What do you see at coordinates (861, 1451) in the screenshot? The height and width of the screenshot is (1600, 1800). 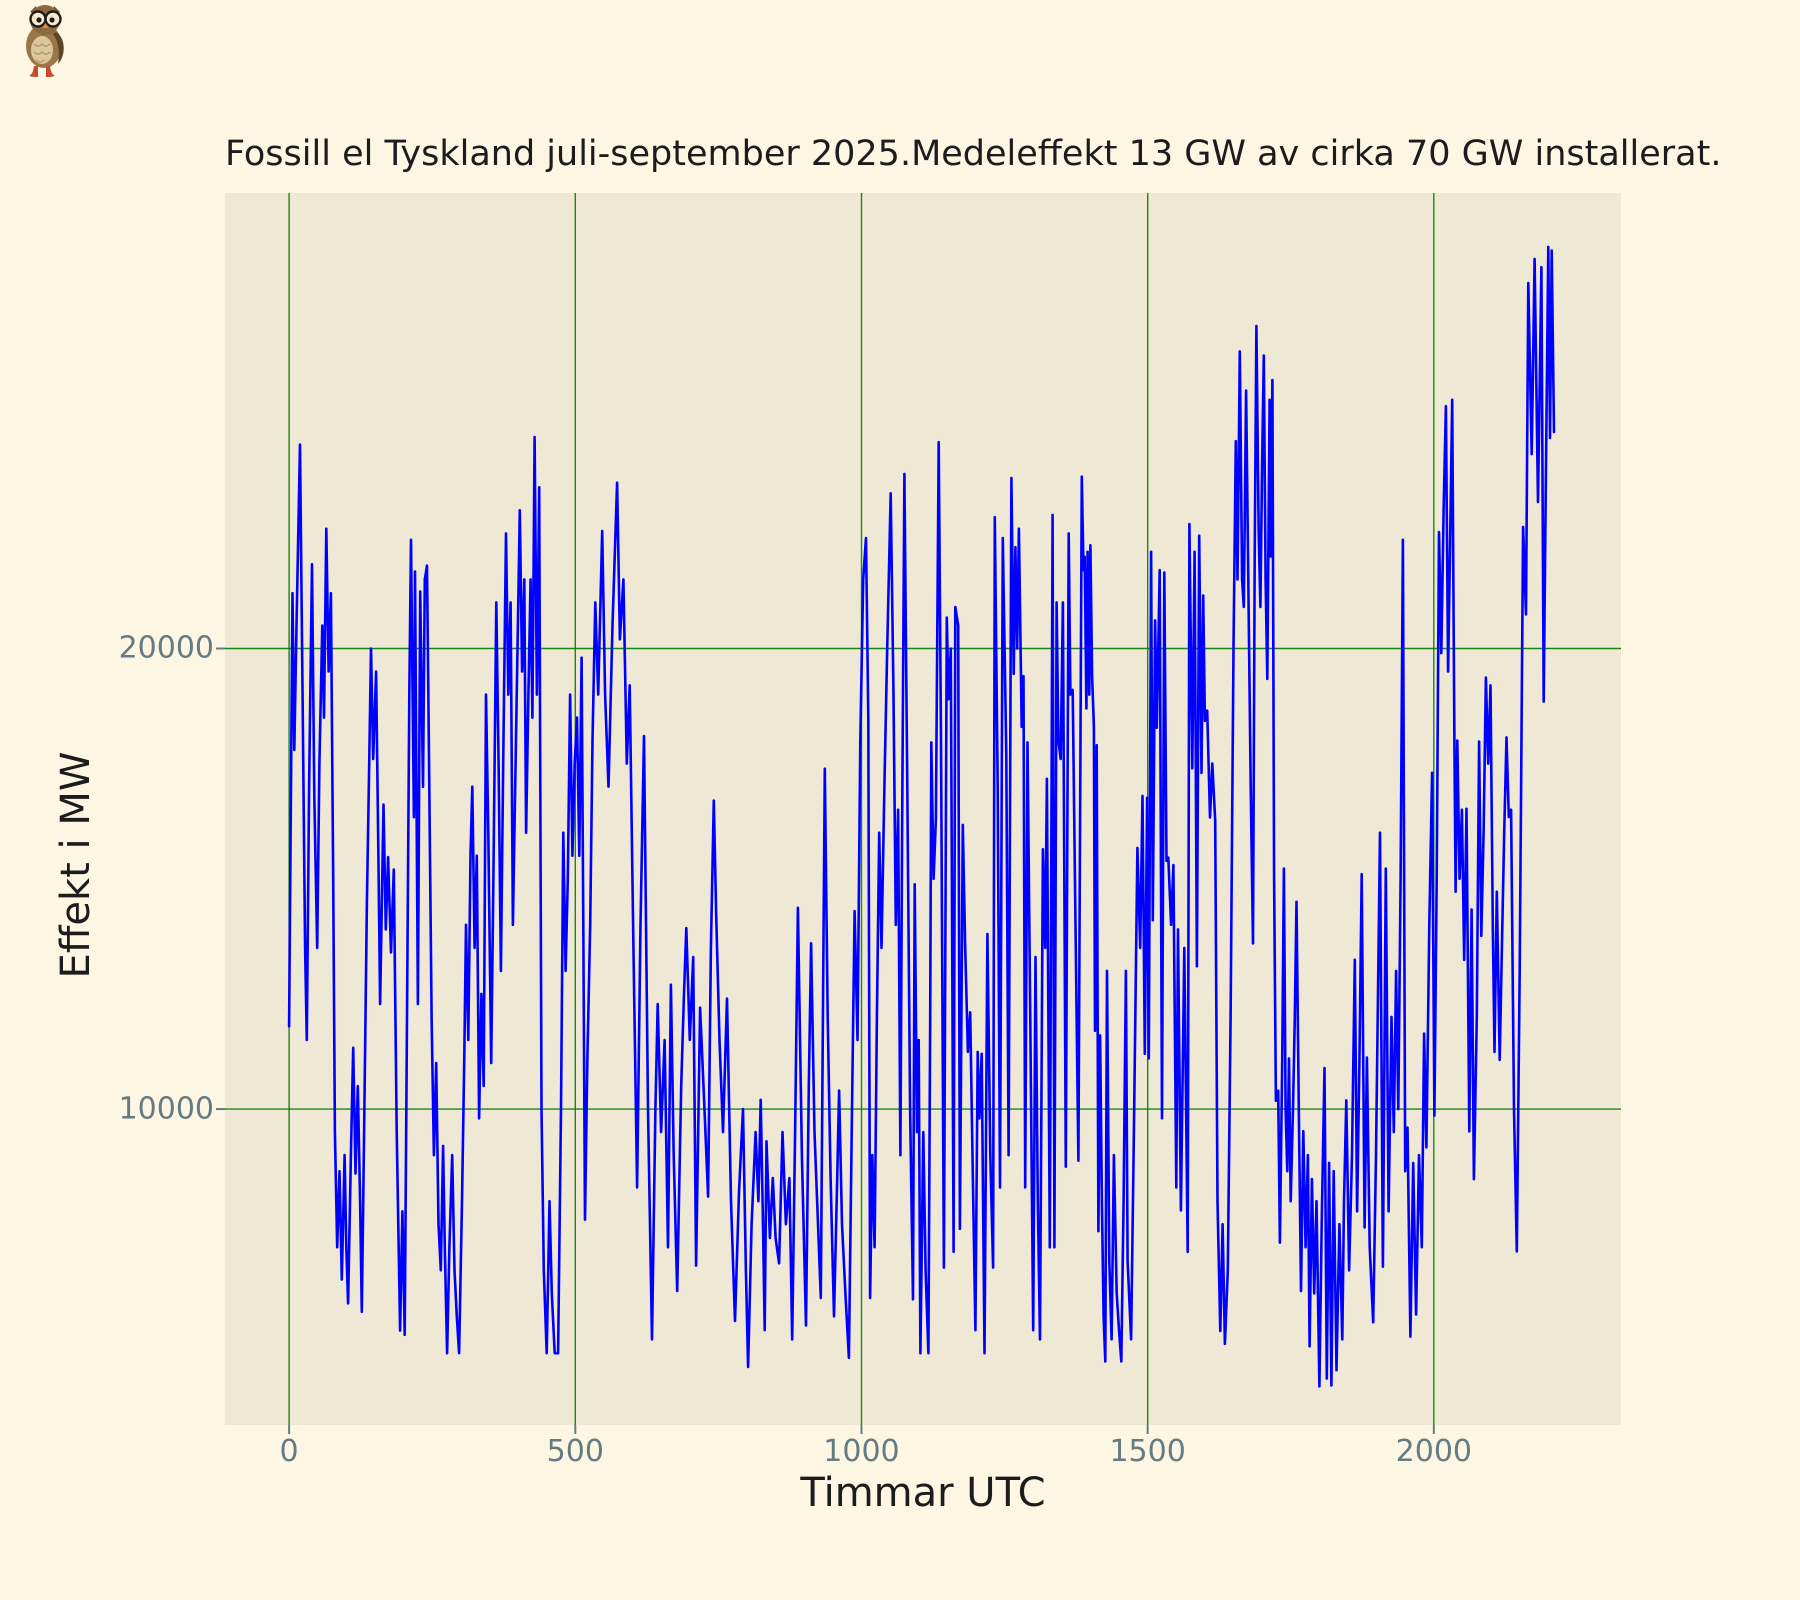 I see `x-tick-label: 1000` at bounding box center [861, 1451].